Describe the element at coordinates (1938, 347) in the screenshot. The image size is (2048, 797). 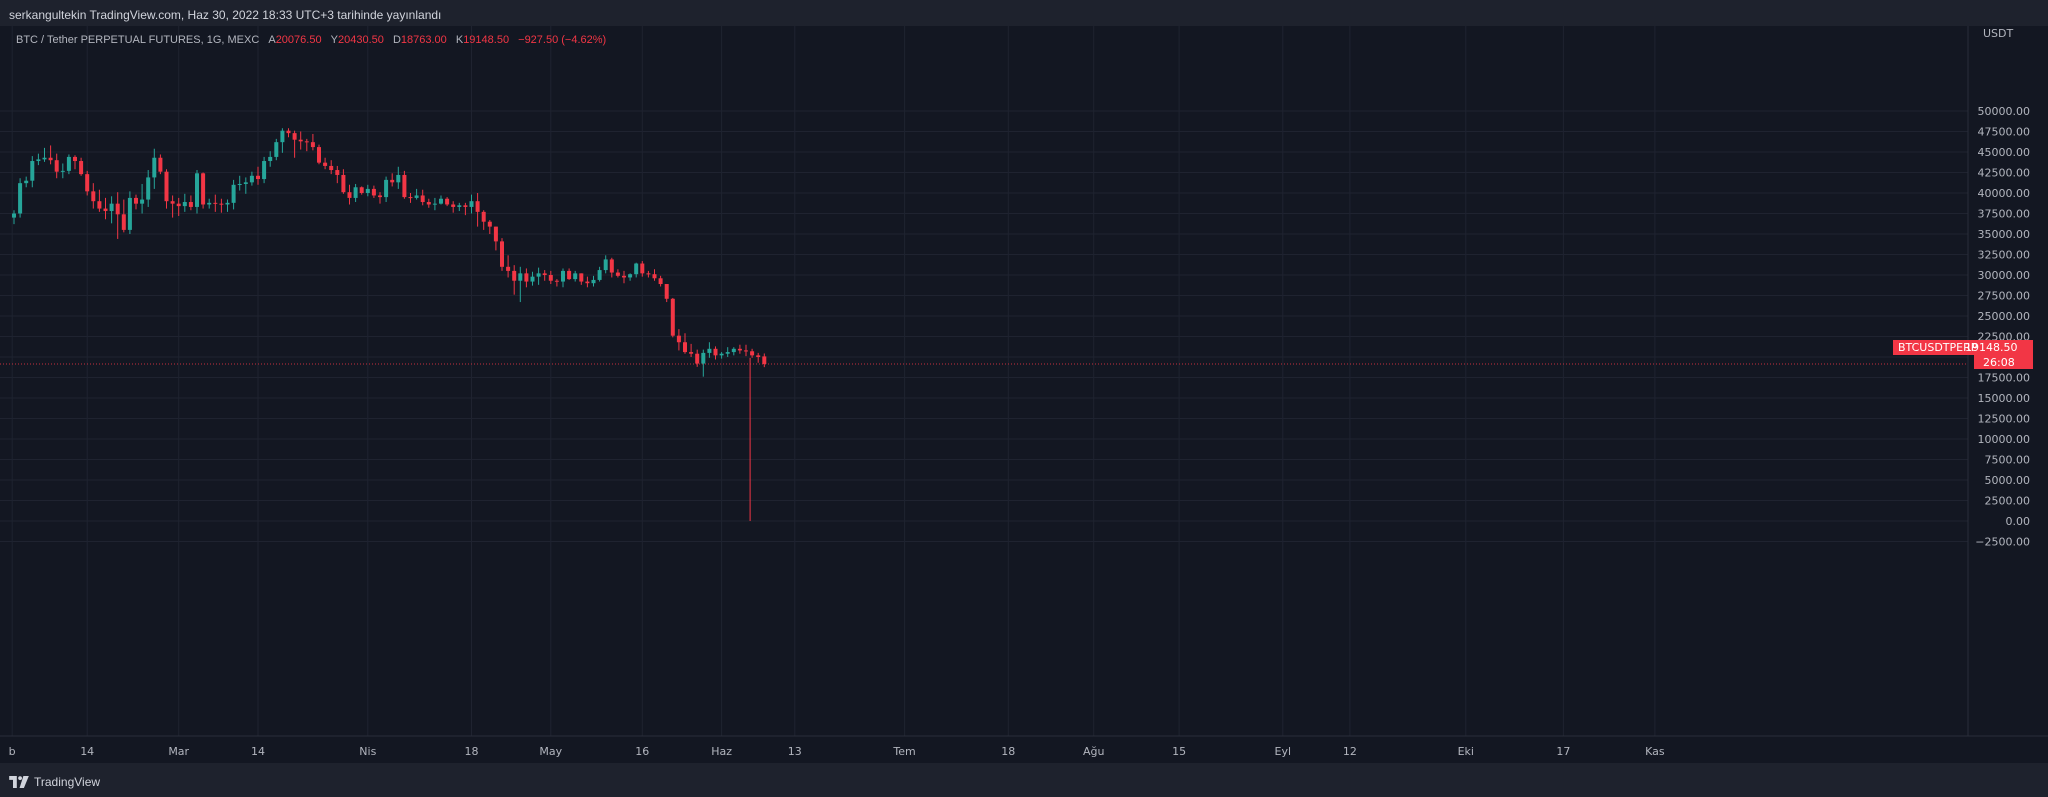
I see `price-tag-symbol: BTCUSDTPERP` at that location.